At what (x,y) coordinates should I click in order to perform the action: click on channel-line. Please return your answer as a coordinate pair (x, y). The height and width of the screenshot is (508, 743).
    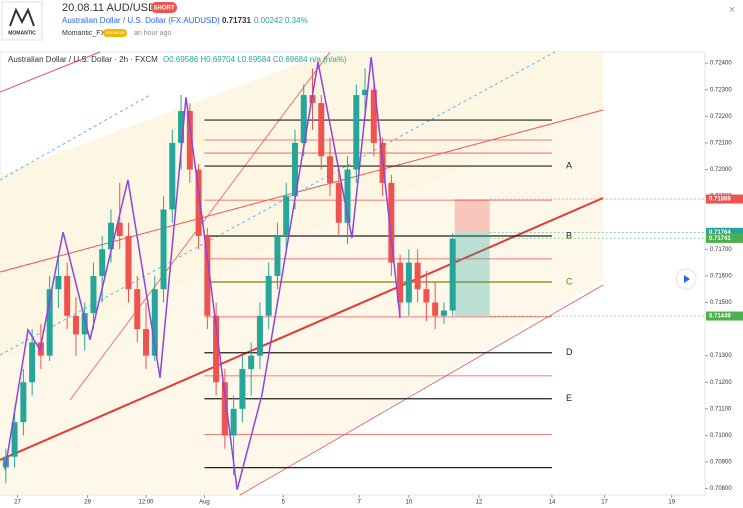
    Looking at the image, I should click on (50, 72).